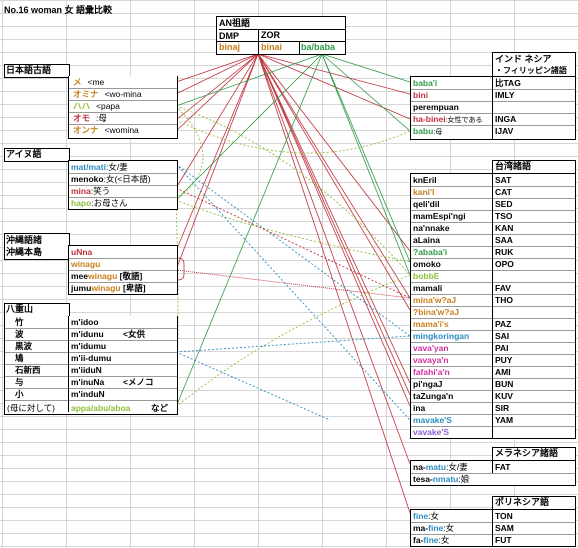  Describe the element at coordinates (504, 252) in the screenshot. I see `taiwan-abbr: RUK` at that location.